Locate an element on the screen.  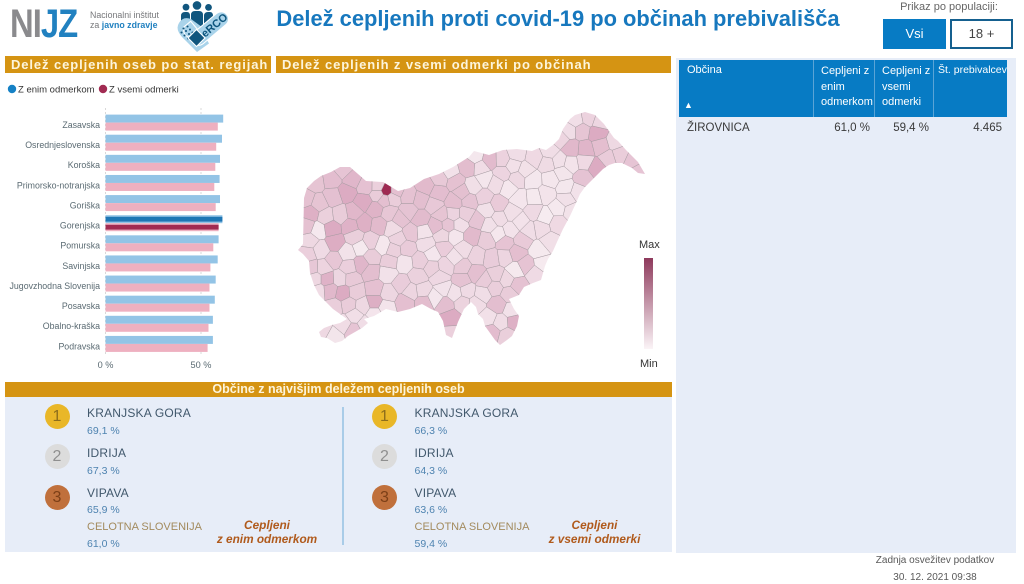
svg-text: Koroška is located at coordinates (84, 165).